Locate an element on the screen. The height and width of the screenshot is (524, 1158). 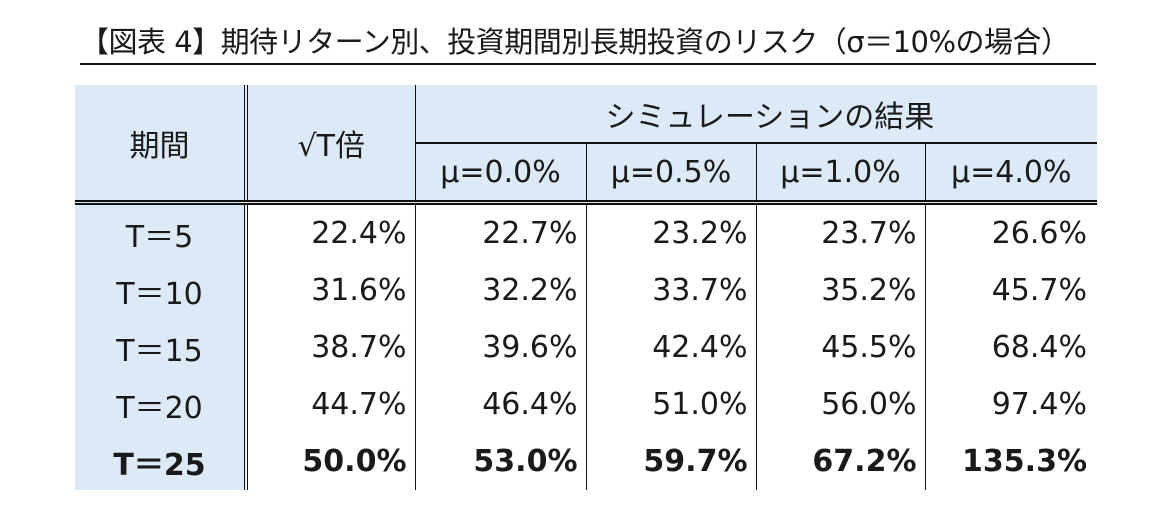
row-label: T＝15 is located at coordinates (161, 347).